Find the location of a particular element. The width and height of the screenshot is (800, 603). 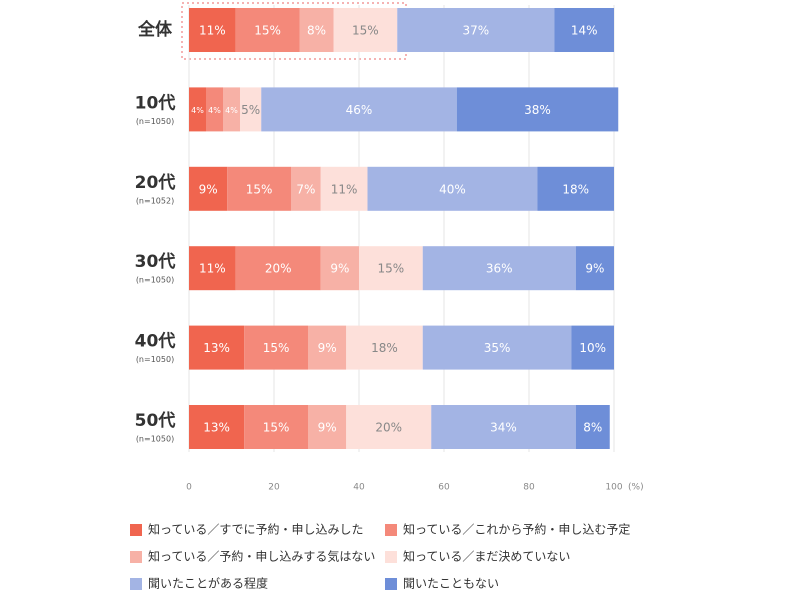

data-label: 14% is located at coordinates (584, 31).